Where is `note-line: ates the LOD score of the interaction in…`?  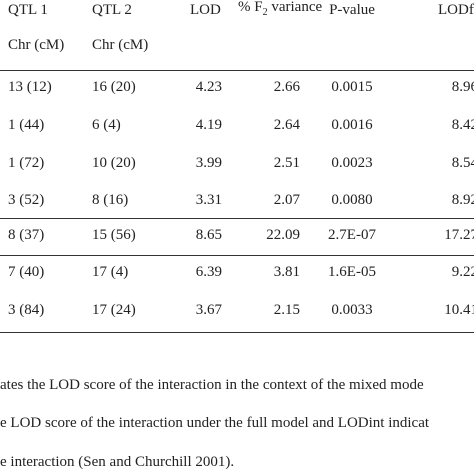 note-line: ates the LOD score of the interaction in… is located at coordinates (212, 385).